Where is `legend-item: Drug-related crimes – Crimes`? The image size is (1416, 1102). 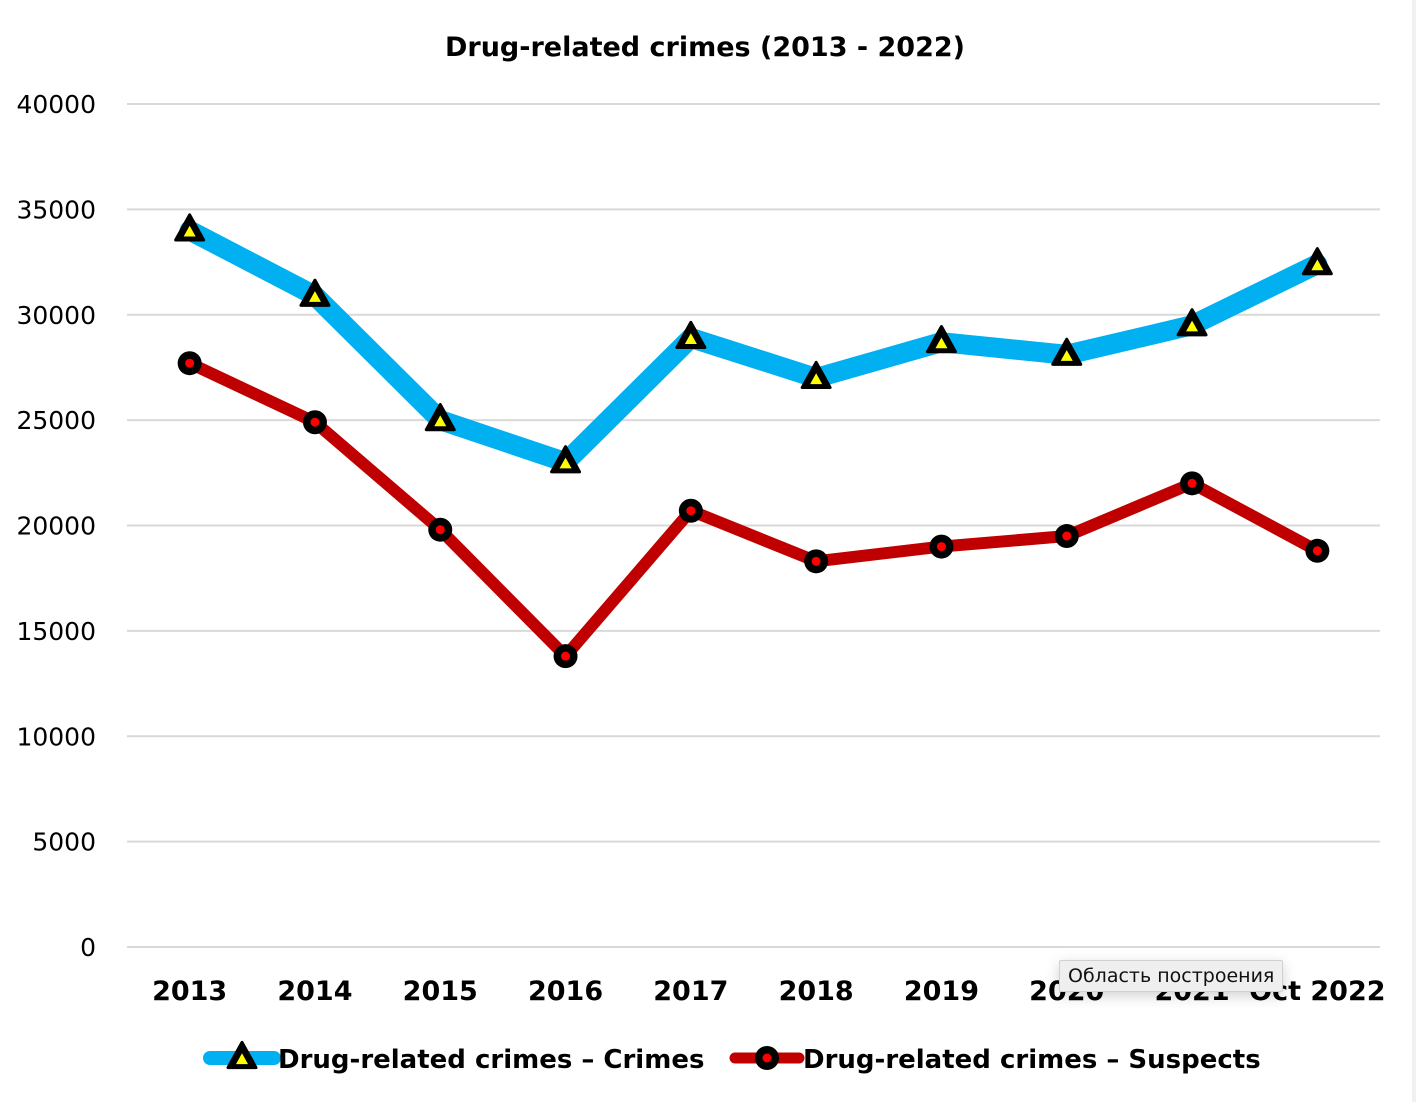
legend-item: Drug-related crimes – Crimes is located at coordinates (453, 1057).